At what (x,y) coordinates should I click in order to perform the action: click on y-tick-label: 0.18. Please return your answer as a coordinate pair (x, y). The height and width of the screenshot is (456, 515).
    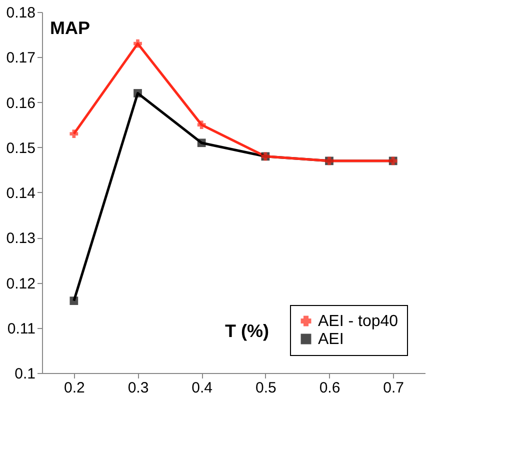
    Looking at the image, I should click on (21, 13).